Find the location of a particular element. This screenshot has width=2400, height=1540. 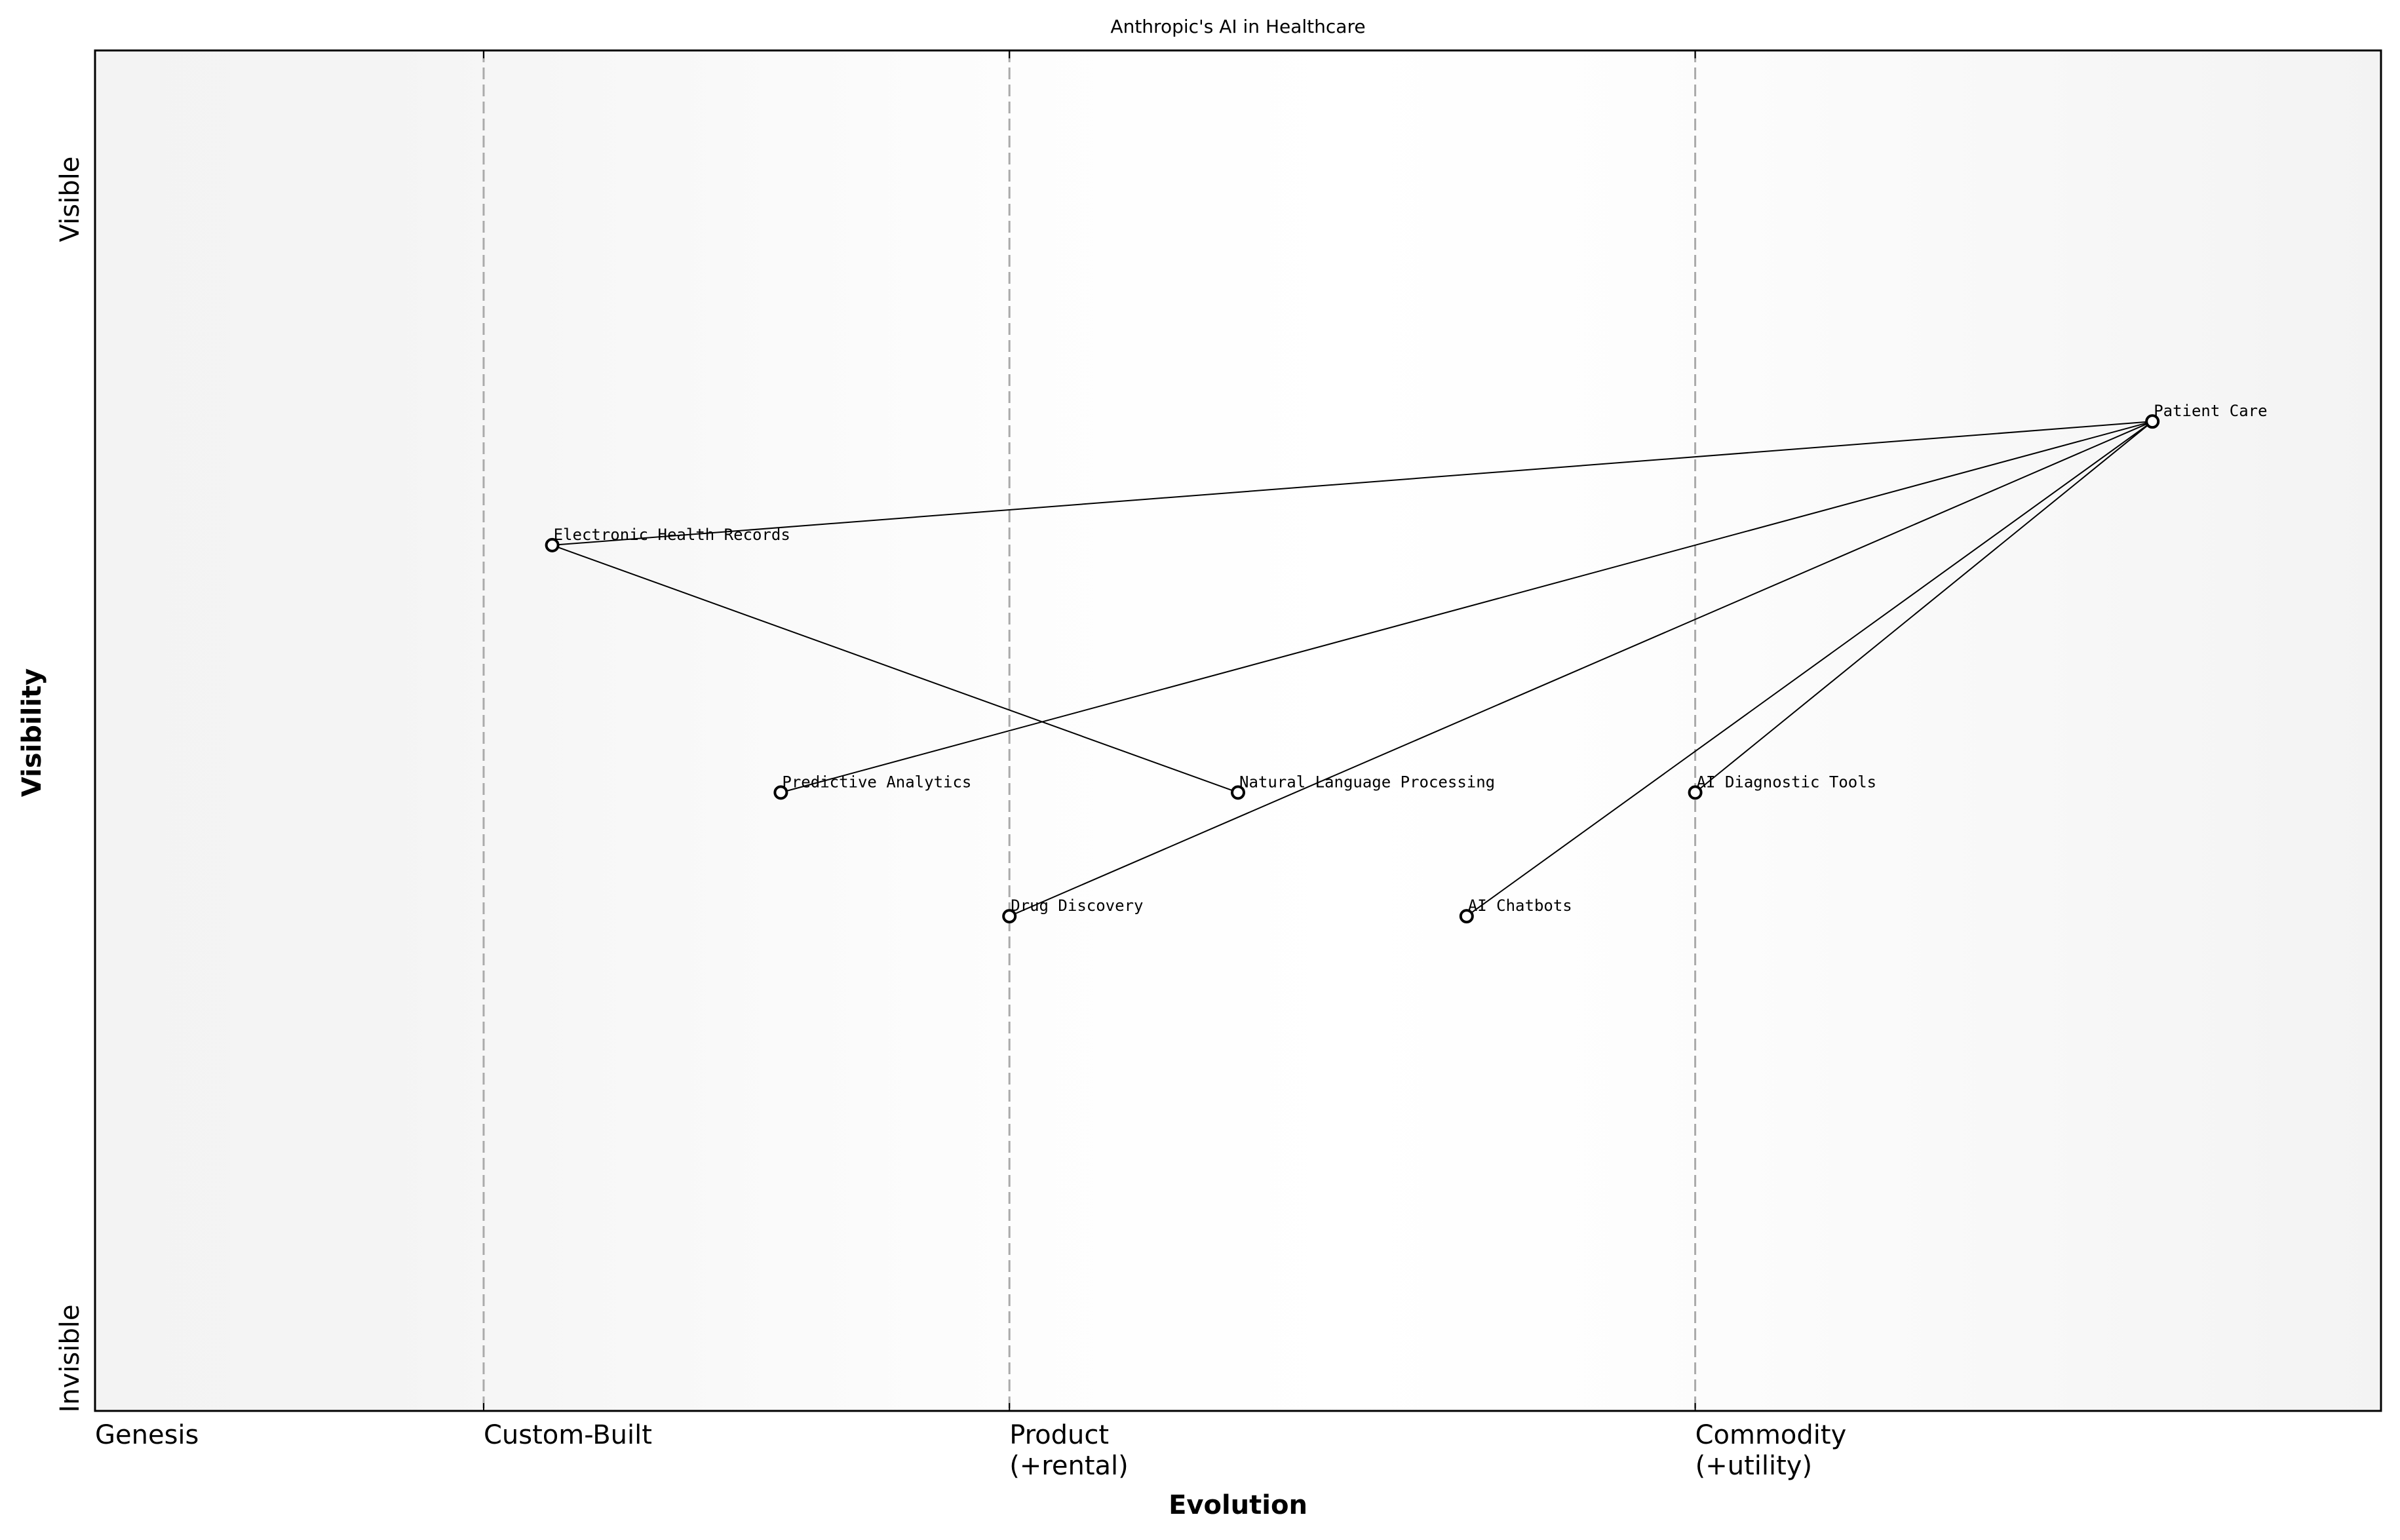

stage-label: Genesis is located at coordinates (147, 1435).